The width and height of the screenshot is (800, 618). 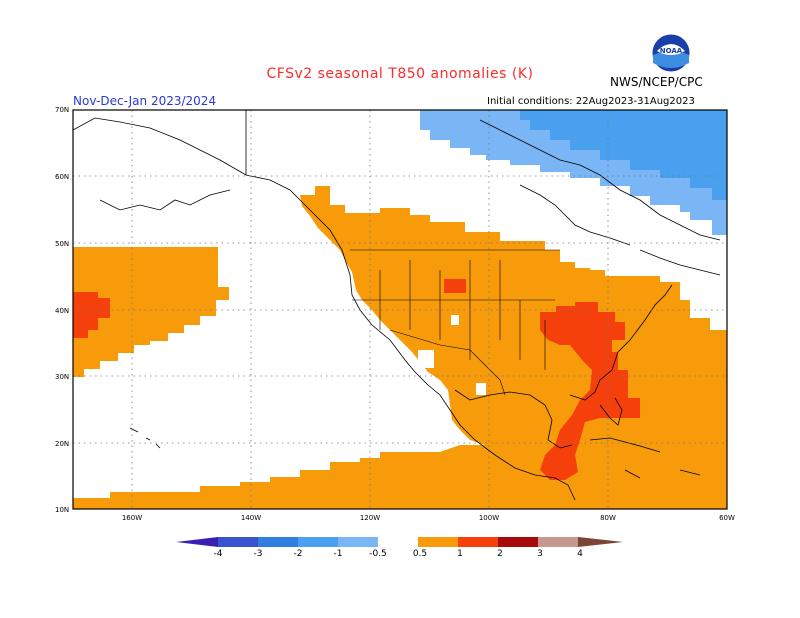 What do you see at coordinates (62, 177) in the screenshot?
I see `lat-label: 60N` at bounding box center [62, 177].